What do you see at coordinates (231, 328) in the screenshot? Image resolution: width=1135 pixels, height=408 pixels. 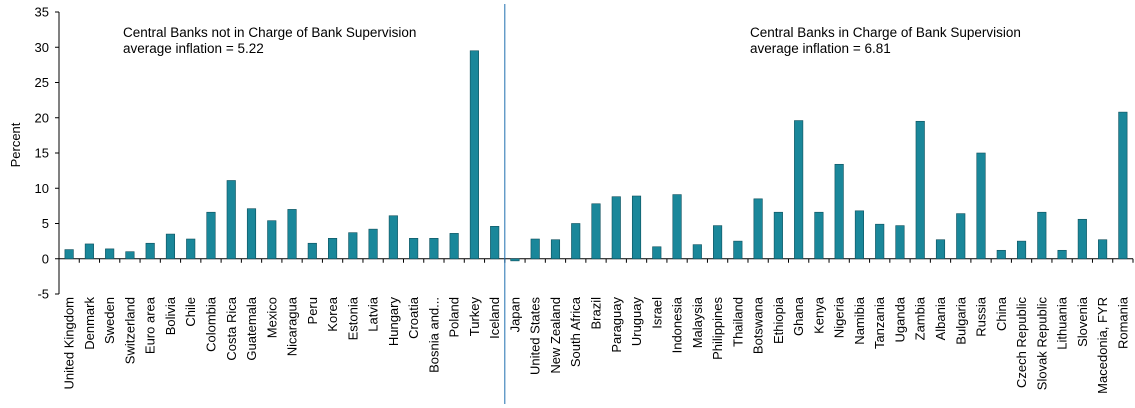 I see `category-label: Costa Rica` at bounding box center [231, 328].